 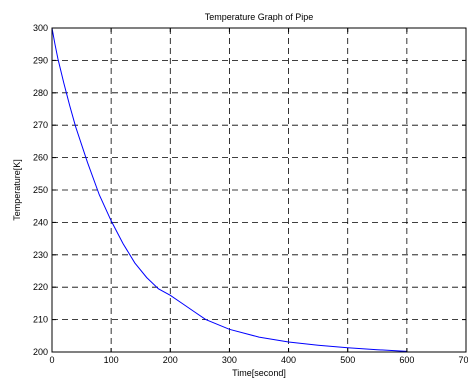 I want to click on y-tick-label: 230, so click(x=40, y=255).